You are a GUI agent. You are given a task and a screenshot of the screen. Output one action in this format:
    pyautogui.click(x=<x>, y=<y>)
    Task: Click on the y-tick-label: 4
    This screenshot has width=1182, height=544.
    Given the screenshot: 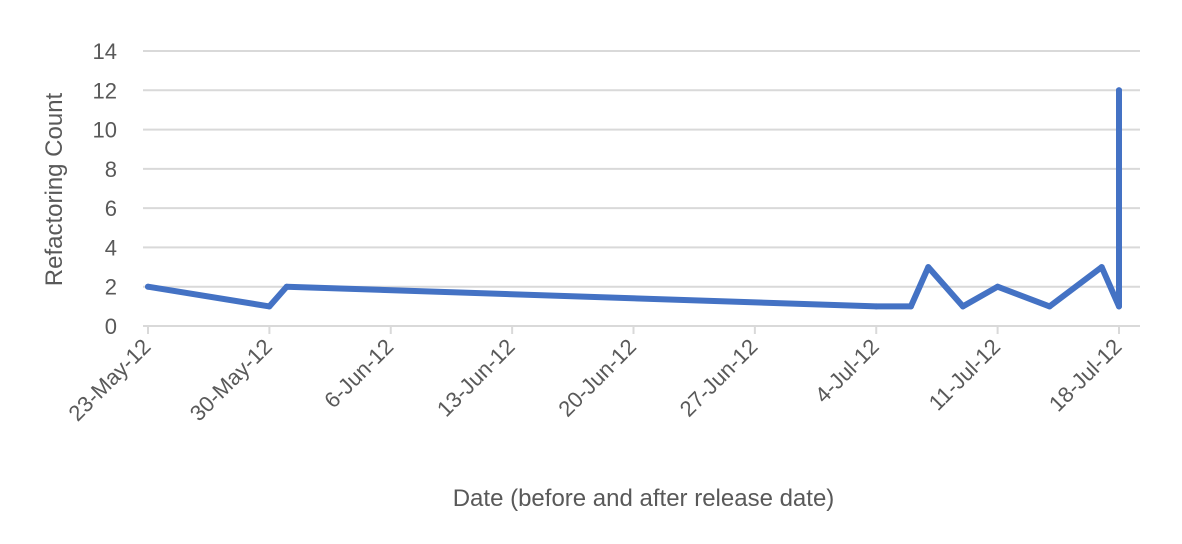 What is the action you would take?
    pyautogui.click(x=111, y=247)
    